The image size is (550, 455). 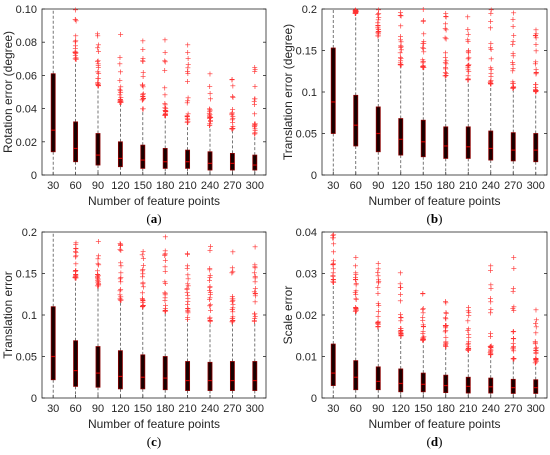 I want to click on y-axis-label: Translation error, so click(x=8, y=315).